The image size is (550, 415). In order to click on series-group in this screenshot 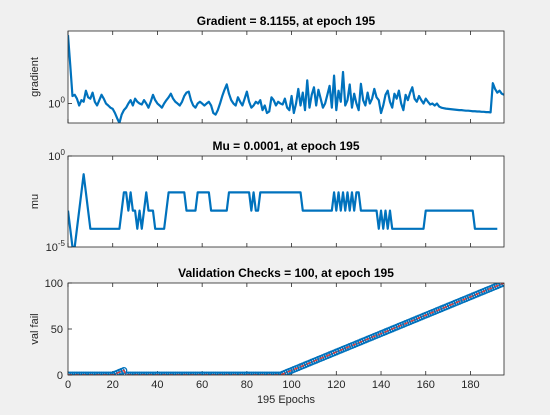, I will do `click(283, 210)`.